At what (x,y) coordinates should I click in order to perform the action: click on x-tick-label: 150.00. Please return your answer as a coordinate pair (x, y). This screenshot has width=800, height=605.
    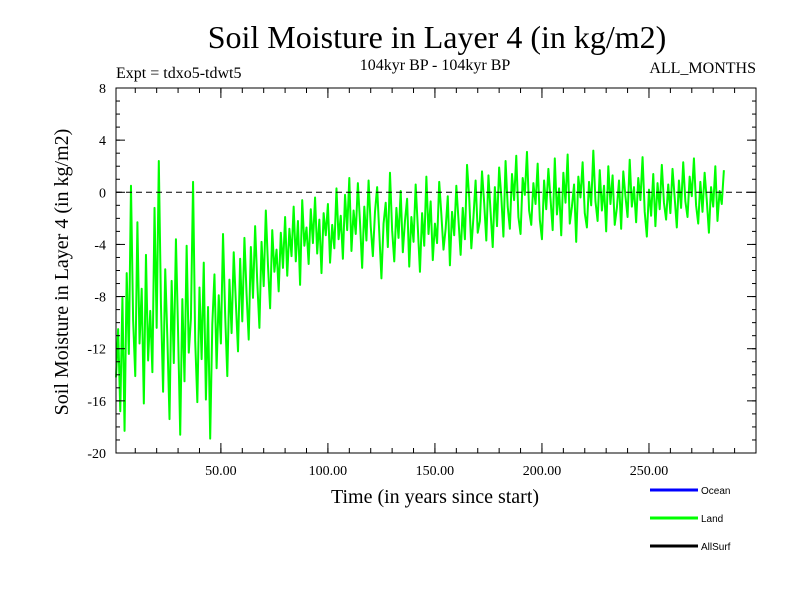
    Looking at the image, I should click on (435, 471).